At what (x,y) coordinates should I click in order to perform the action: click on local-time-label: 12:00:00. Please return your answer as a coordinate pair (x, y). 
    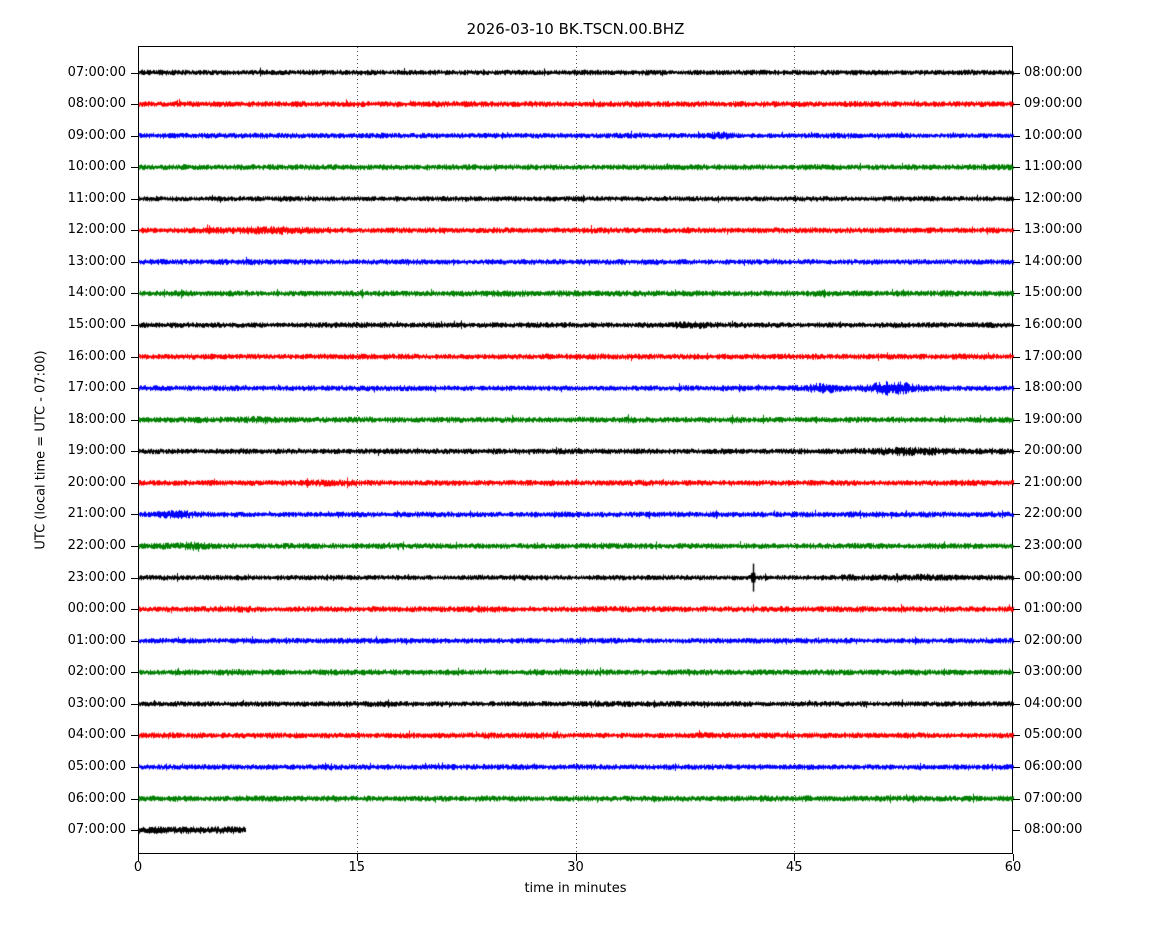
    Looking at the image, I should click on (1053, 198).